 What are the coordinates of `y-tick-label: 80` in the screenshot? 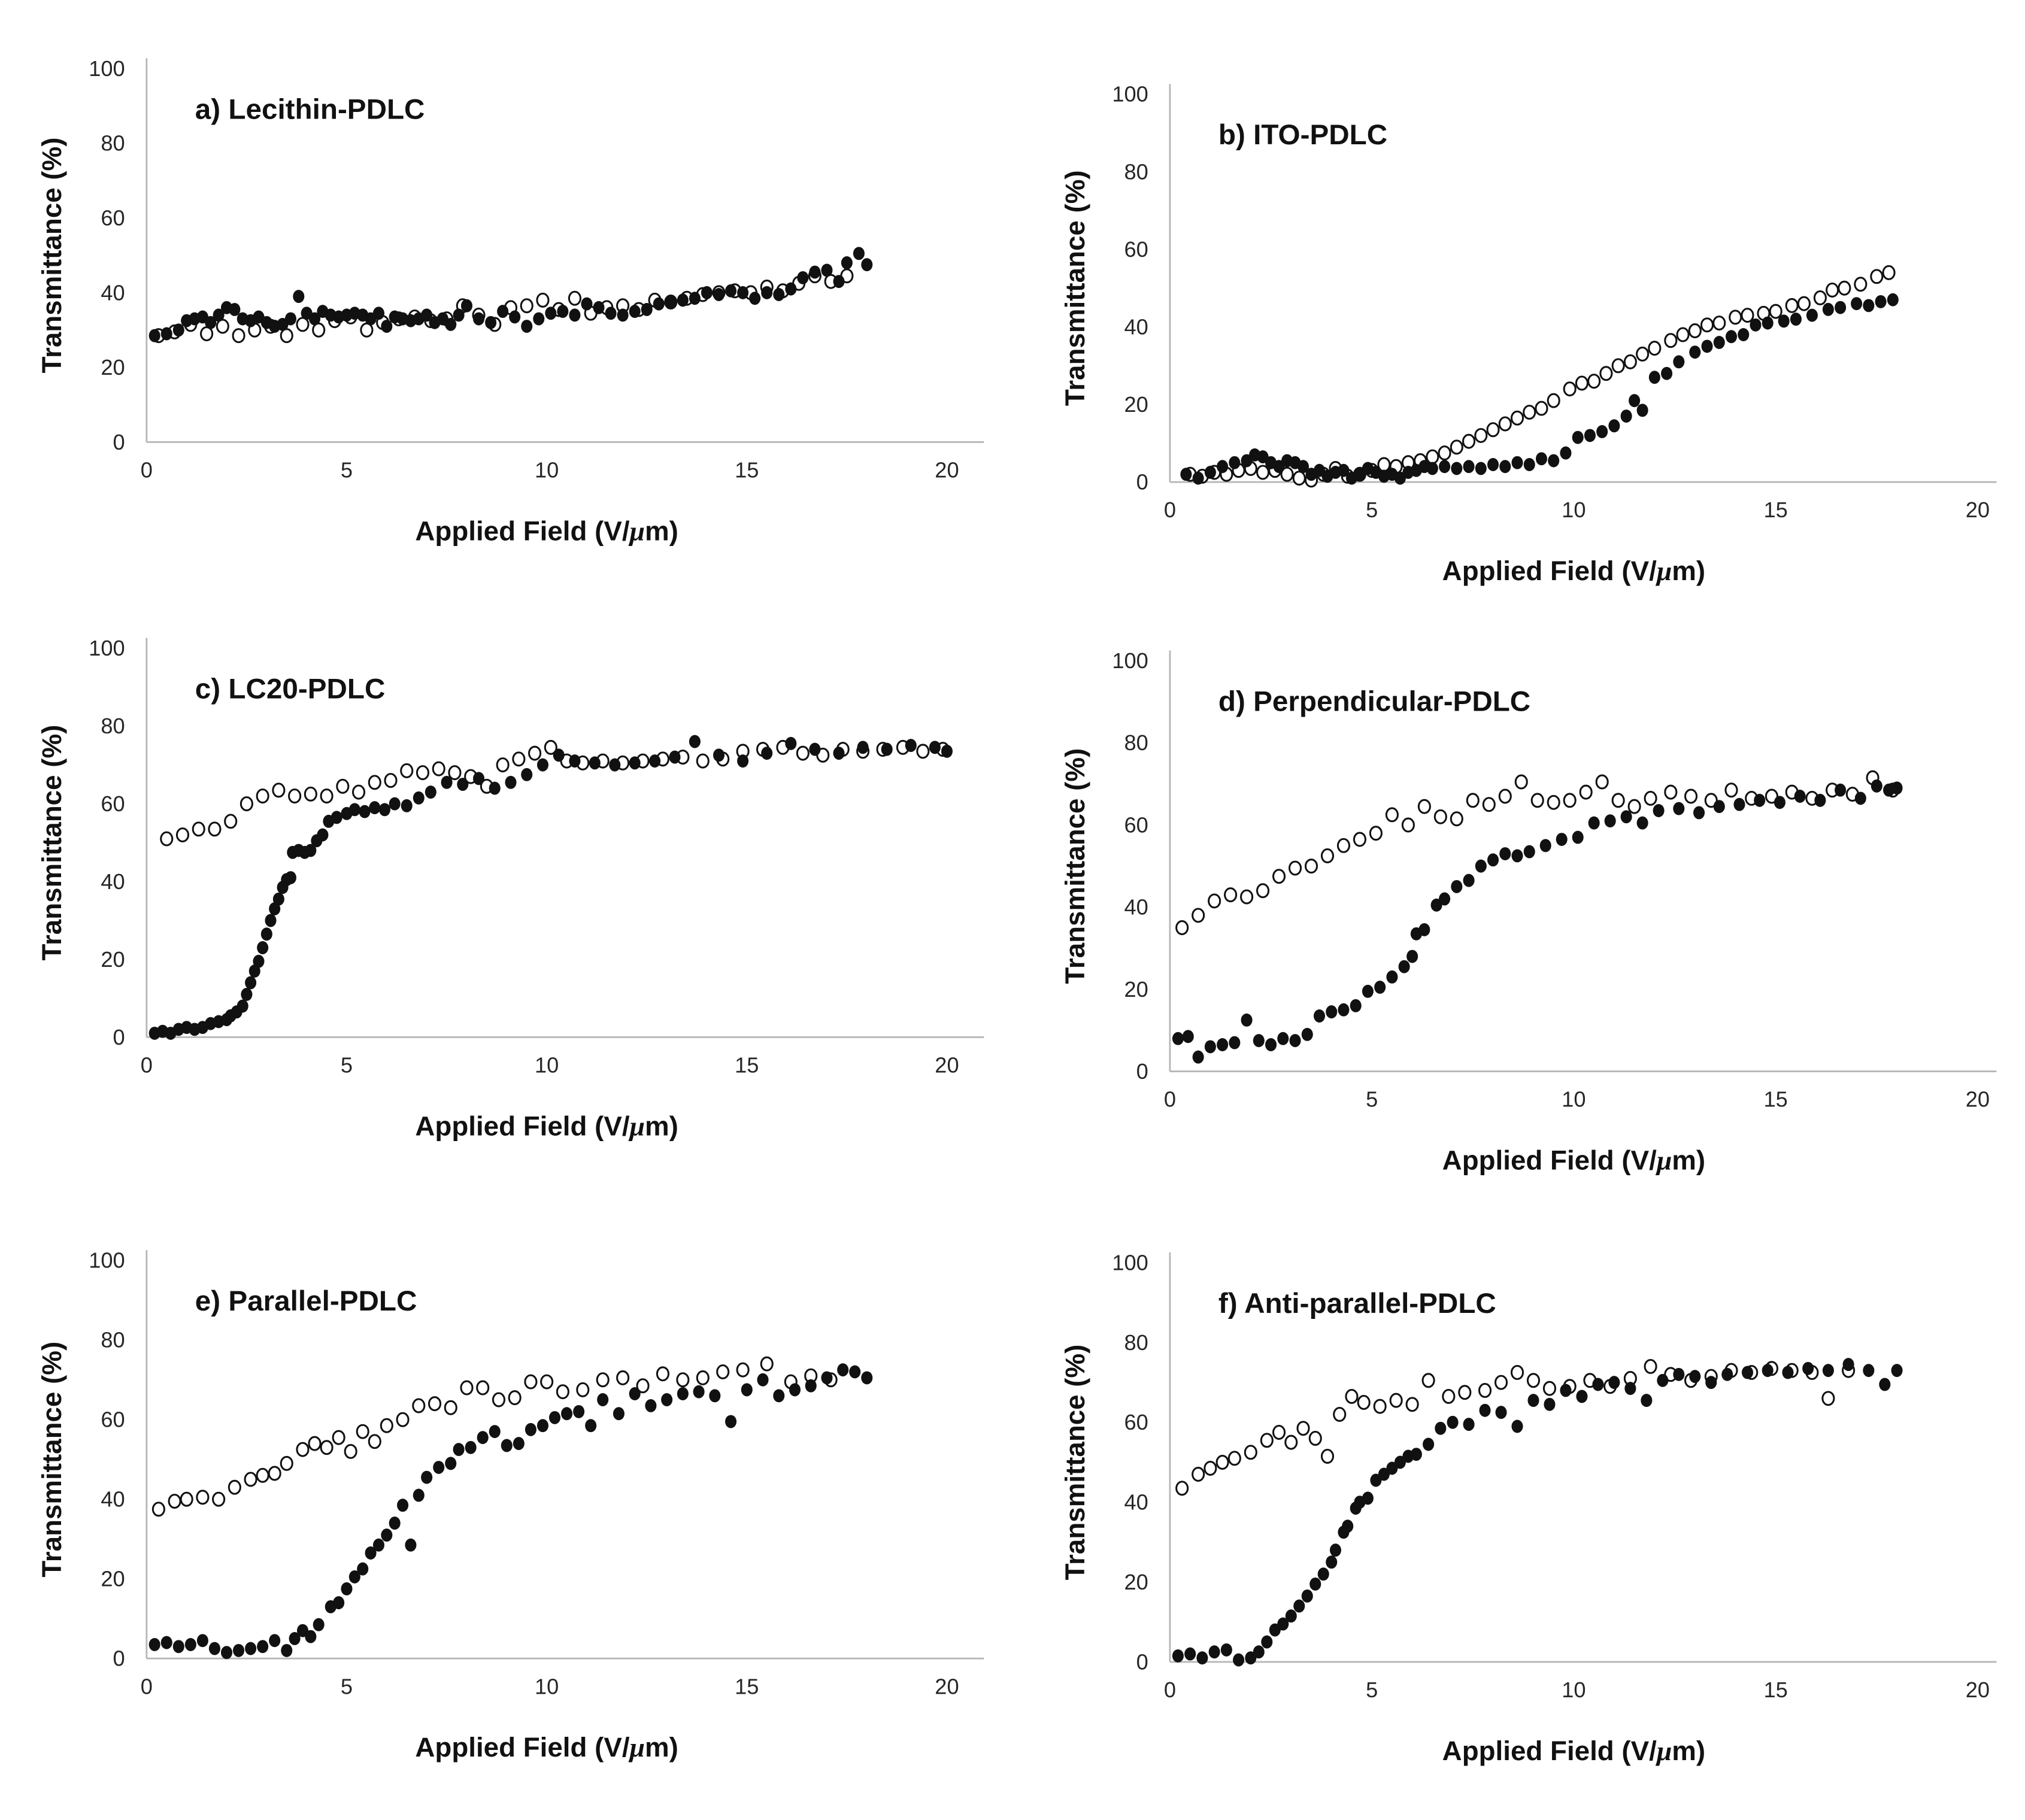 It's located at (113, 726).